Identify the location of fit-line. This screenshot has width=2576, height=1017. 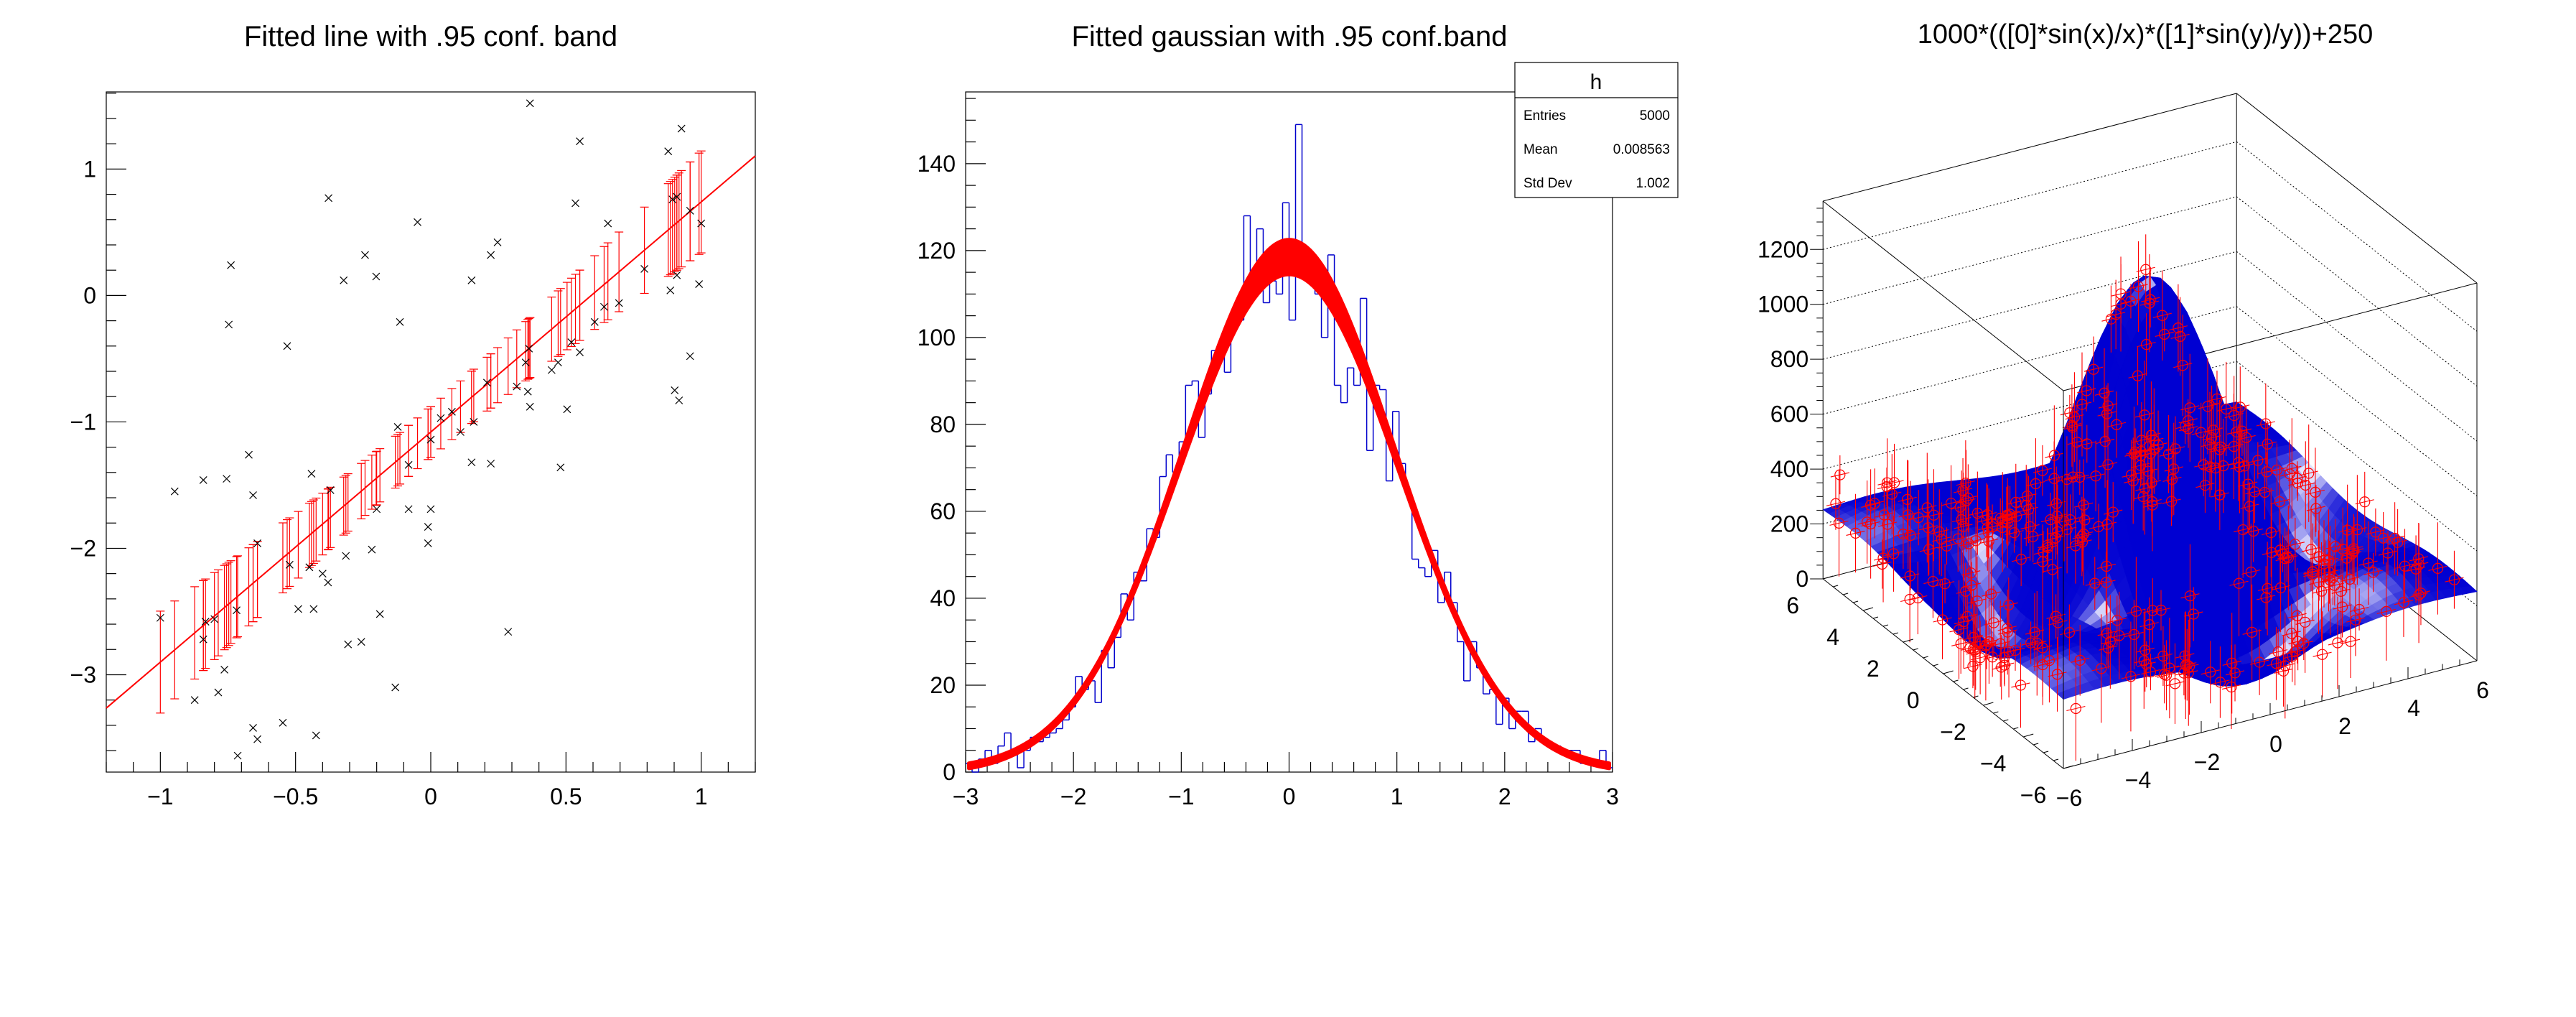
(431, 432).